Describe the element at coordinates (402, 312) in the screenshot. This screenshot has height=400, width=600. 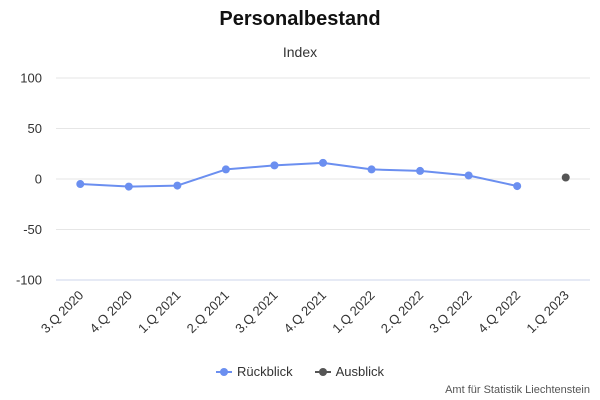
I see `x-tick-label: 2.Q 2022` at that location.